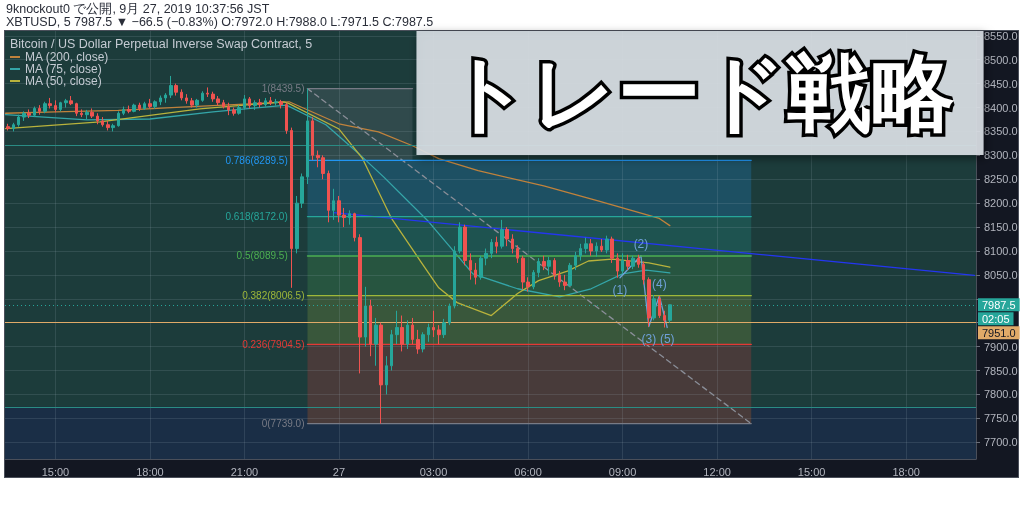 This screenshot has height=505, width=1024. What do you see at coordinates (717, 471) in the screenshot?
I see `x-tick-label: 12:00` at bounding box center [717, 471].